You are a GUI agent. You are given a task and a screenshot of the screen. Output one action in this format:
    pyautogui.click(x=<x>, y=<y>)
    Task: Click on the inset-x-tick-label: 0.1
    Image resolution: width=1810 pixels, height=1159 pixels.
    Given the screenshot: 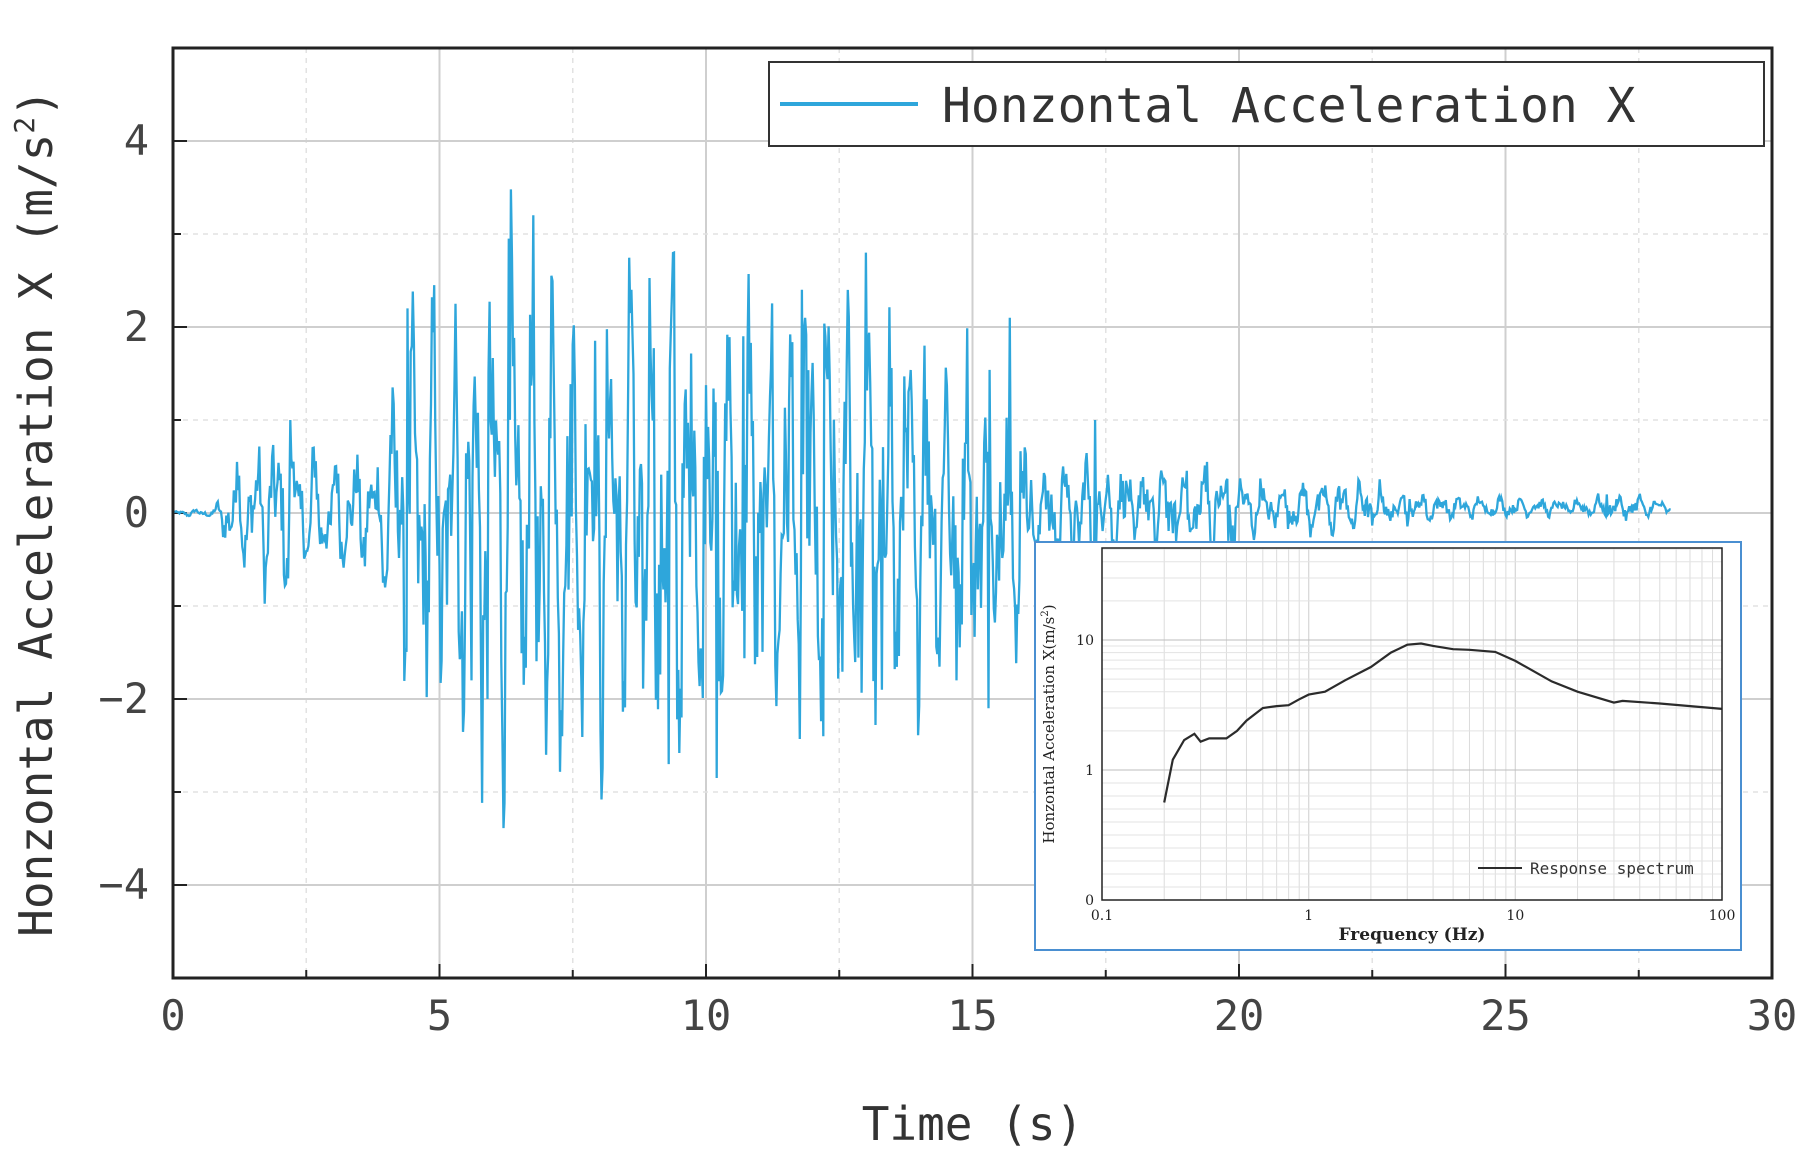 What is the action you would take?
    pyautogui.click(x=1102, y=916)
    